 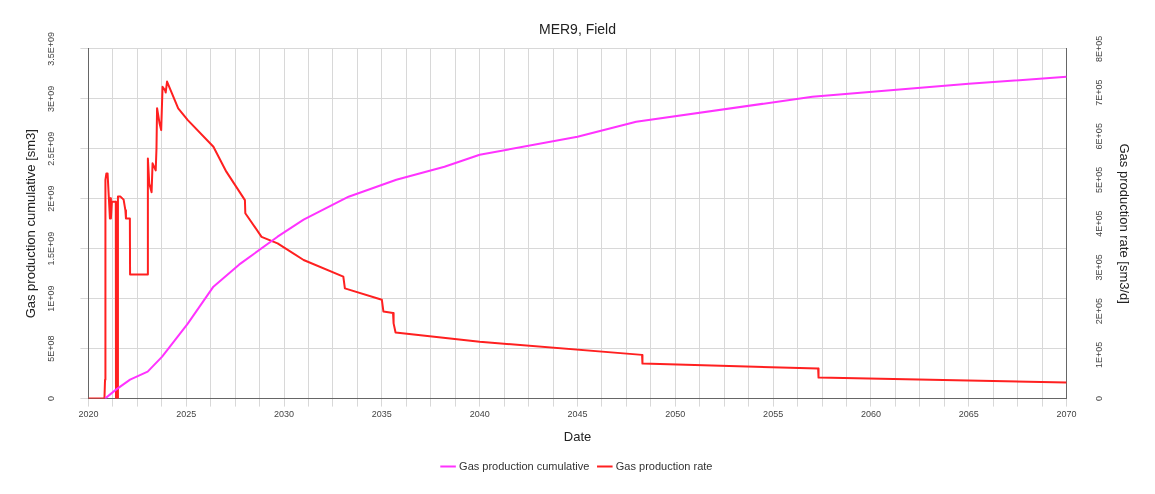 I want to click on y-tick-label: 1E+09, so click(x=50, y=298).